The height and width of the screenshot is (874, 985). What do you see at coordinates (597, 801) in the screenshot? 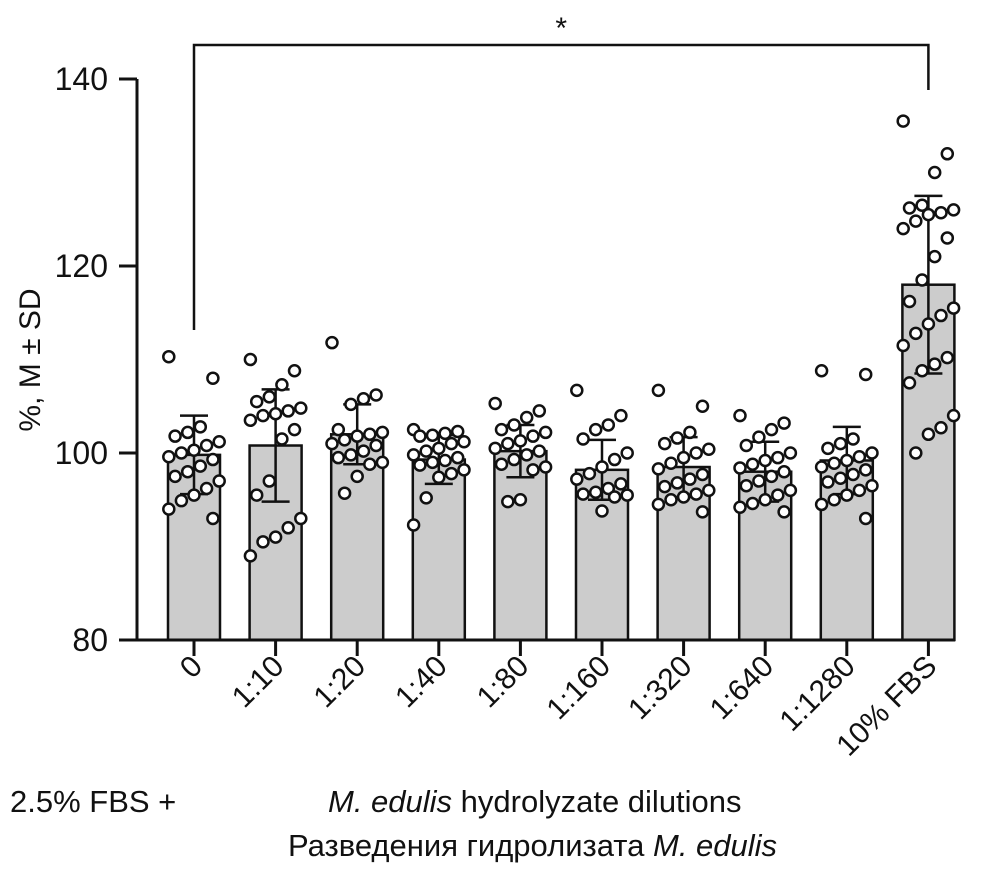
I see `x-axis-title-en-rest: hydrolyzate dilutions` at bounding box center [597, 801].